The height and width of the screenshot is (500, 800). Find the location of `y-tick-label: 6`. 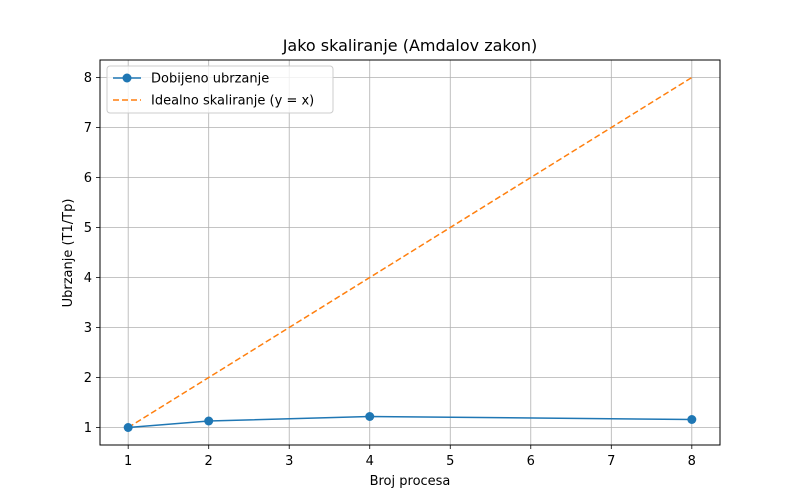

y-tick-label: 6 is located at coordinates (88, 178).